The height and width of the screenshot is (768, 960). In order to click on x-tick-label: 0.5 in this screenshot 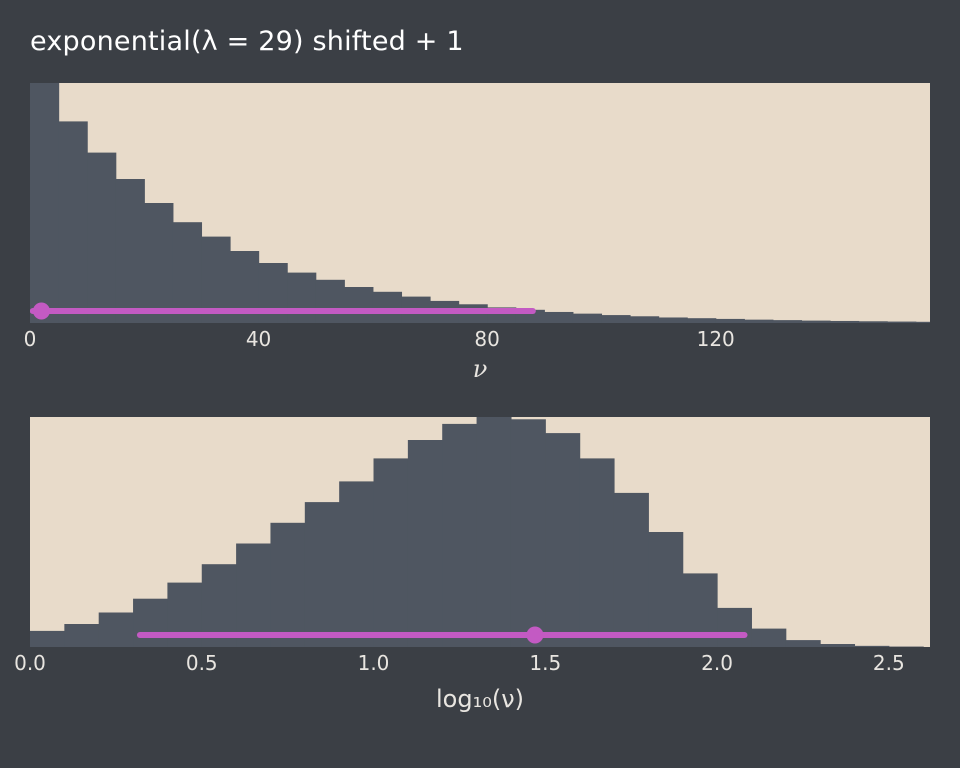, I will do `click(201, 663)`.